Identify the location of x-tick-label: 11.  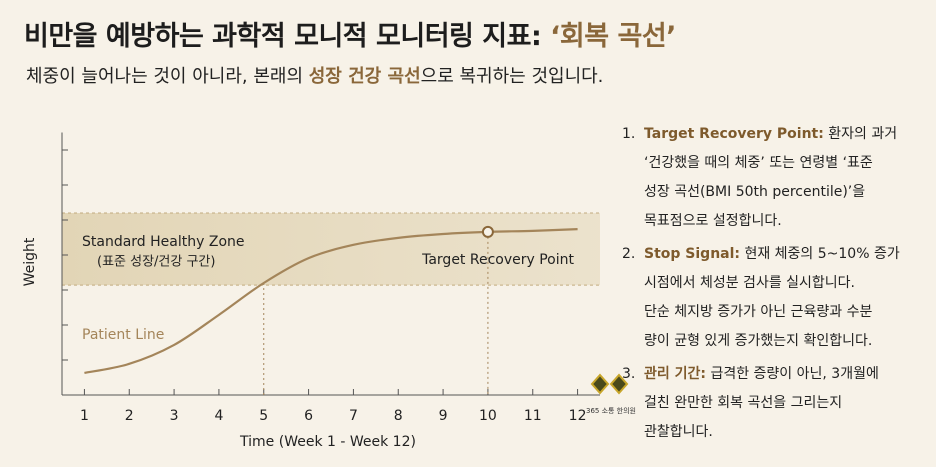
(533, 416).